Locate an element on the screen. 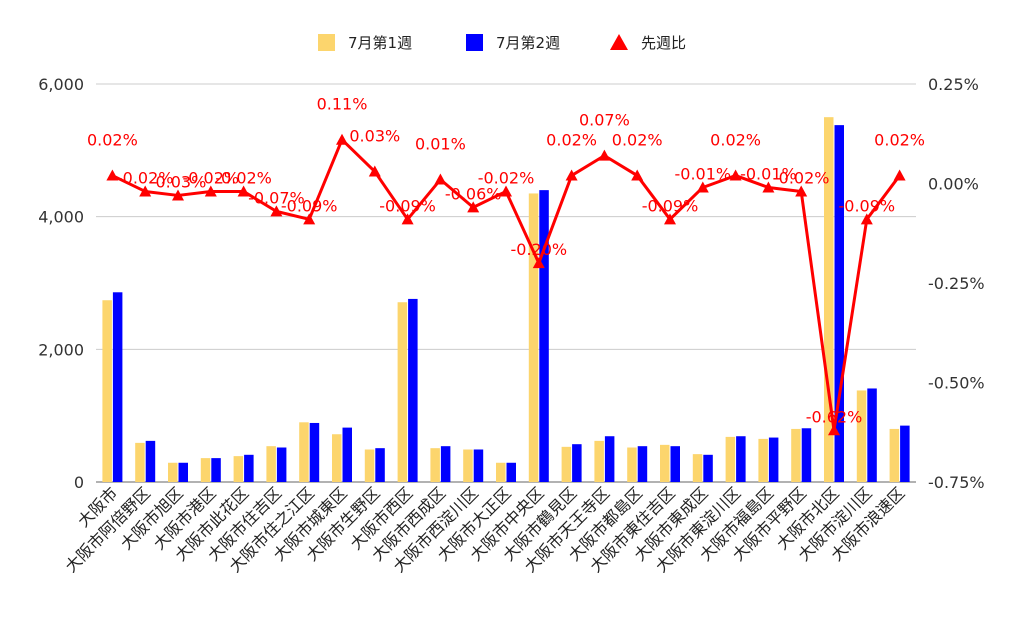  right-tick-label: -0.25% is located at coordinates (956, 283).